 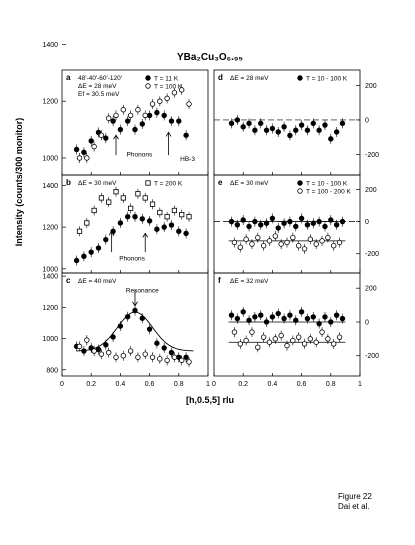 What do you see at coordinates (302, 384) in the screenshot?
I see `x-tick-label: 0.6` at bounding box center [302, 384].